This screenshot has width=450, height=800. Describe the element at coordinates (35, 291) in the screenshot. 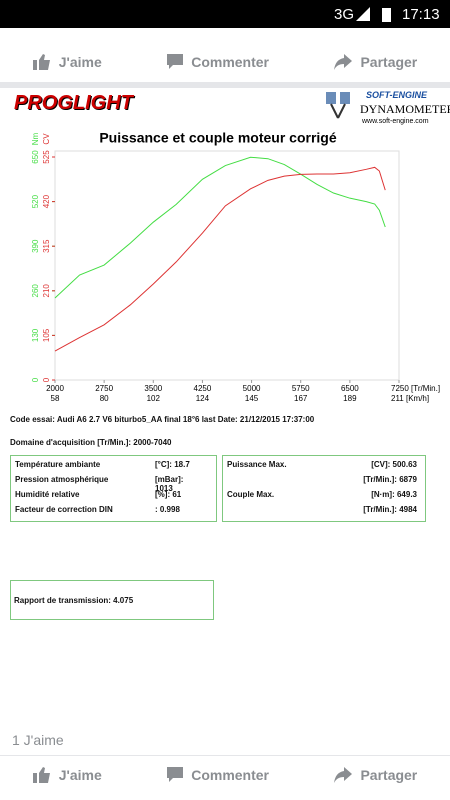

I see `y-tick-label: 260` at that location.